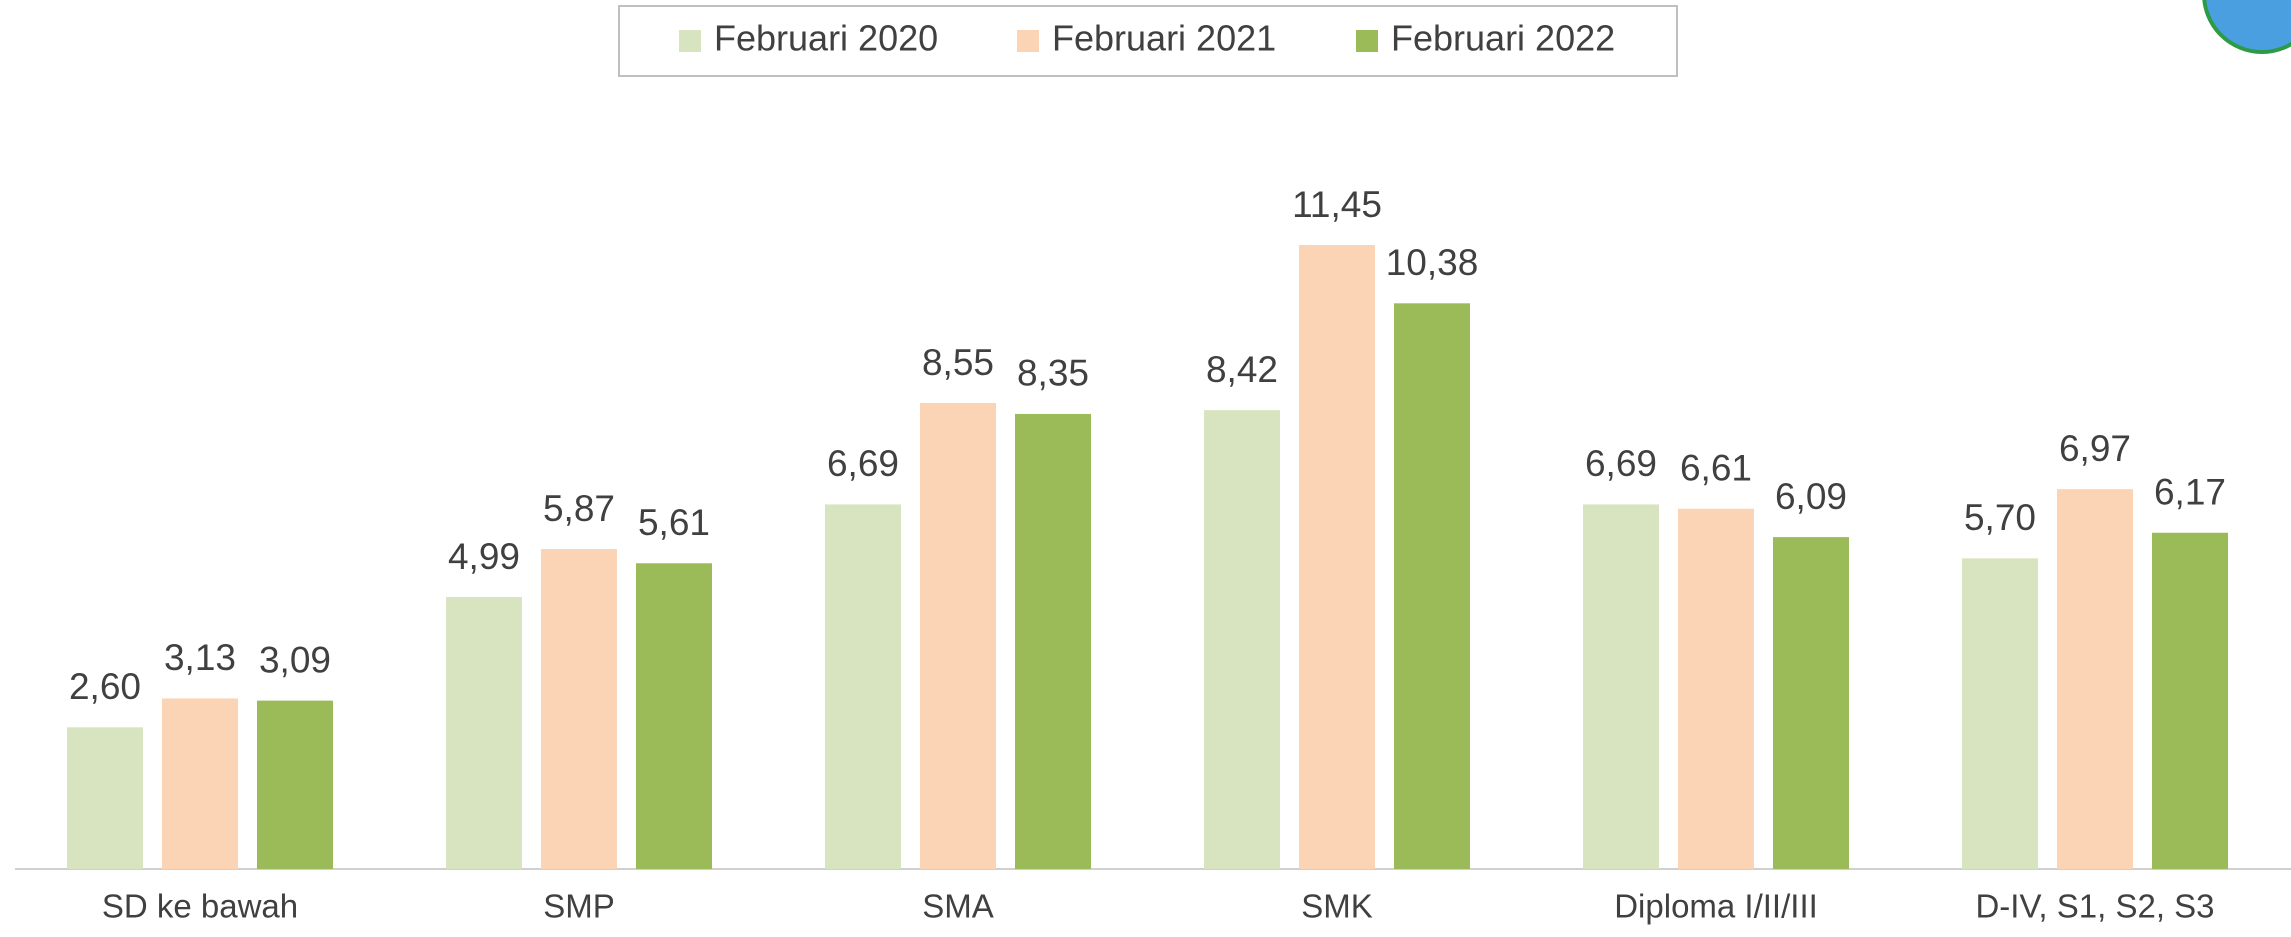 The width and height of the screenshot is (2291, 937). Describe the element at coordinates (2190, 492) in the screenshot. I see `value-label: 6,17` at that location.